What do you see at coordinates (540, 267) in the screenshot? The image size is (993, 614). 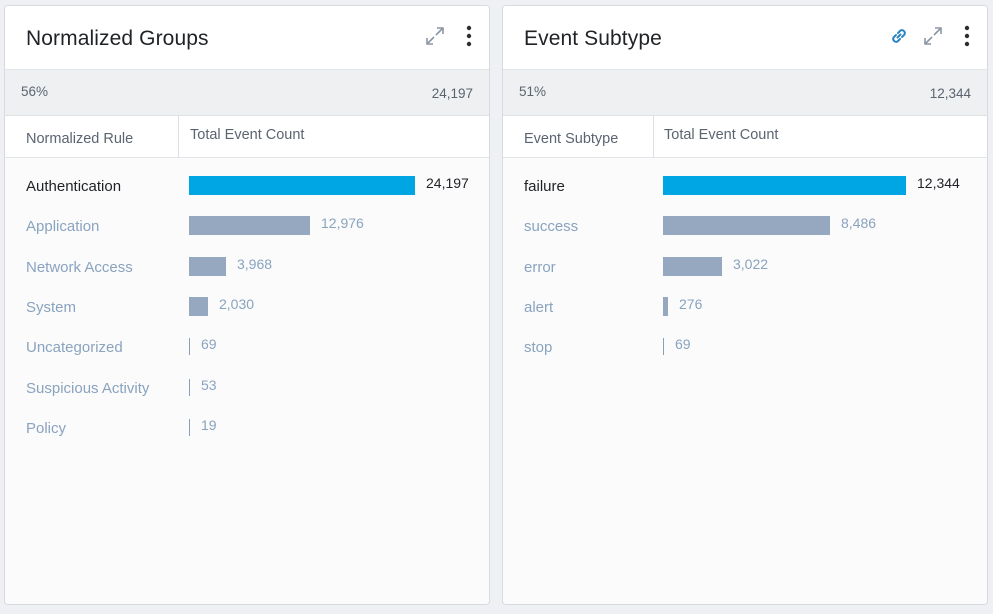 I see `row-label: error` at bounding box center [540, 267].